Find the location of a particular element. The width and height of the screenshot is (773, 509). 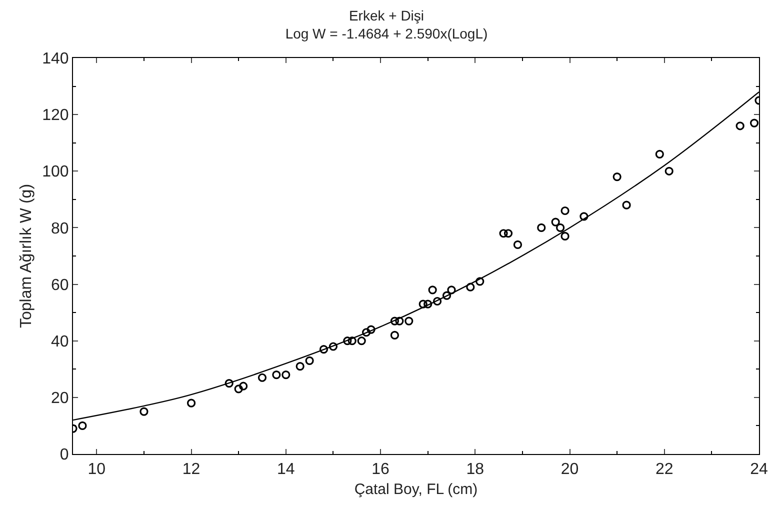

y-tick-label: 20 is located at coordinates (60, 399).